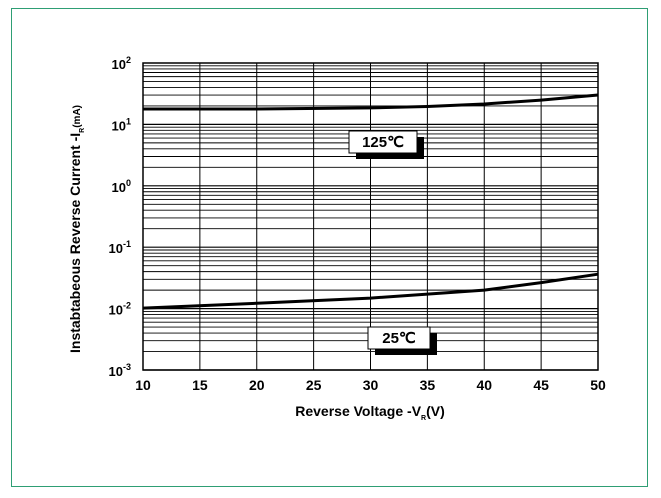 This screenshot has height=498, width=661. What do you see at coordinates (598, 385) in the screenshot?
I see `x-tick-label: 50` at bounding box center [598, 385].